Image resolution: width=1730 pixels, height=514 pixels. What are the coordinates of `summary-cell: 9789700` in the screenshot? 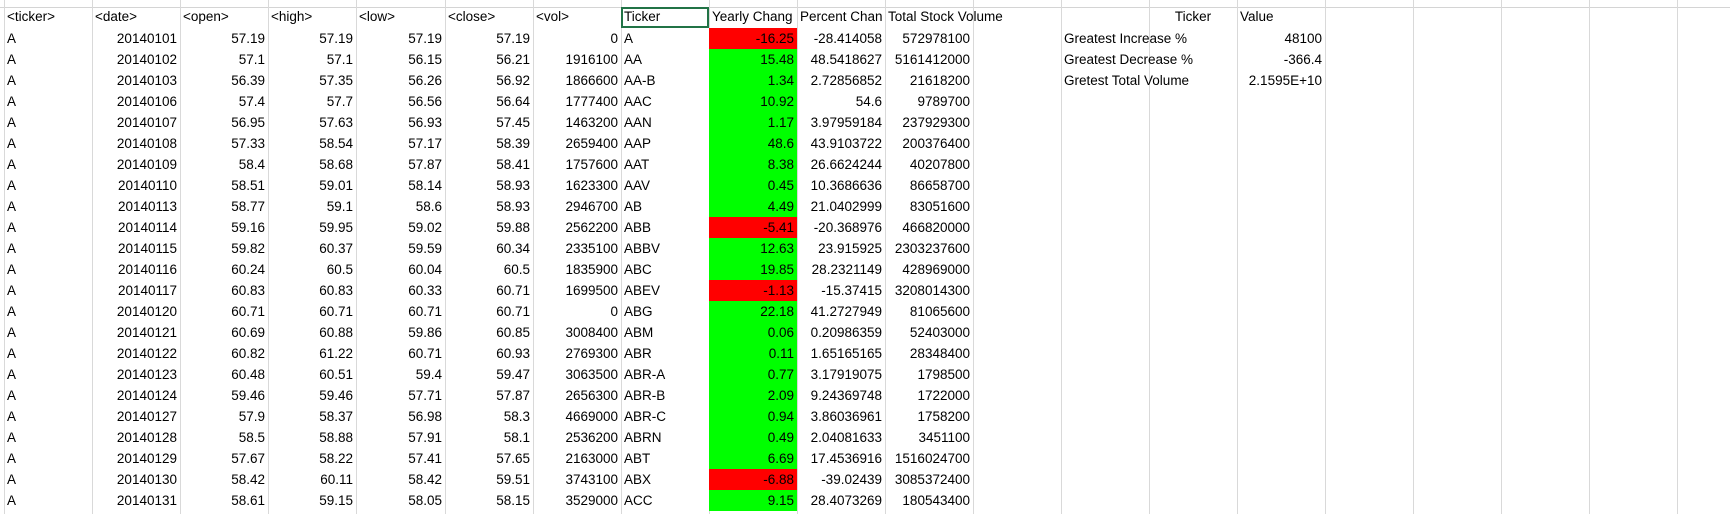 It's located at (943, 101).